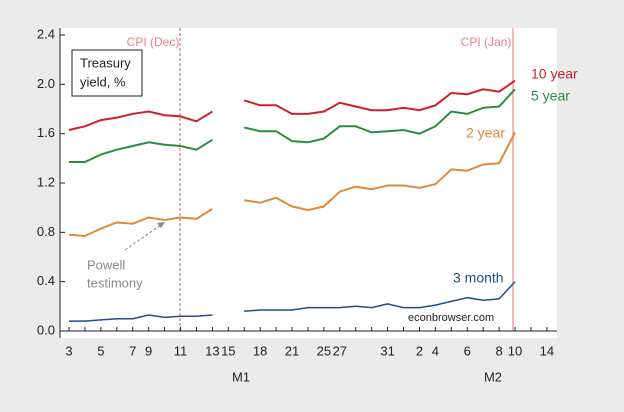  I want to click on x-tick-label: 7, so click(132, 350).